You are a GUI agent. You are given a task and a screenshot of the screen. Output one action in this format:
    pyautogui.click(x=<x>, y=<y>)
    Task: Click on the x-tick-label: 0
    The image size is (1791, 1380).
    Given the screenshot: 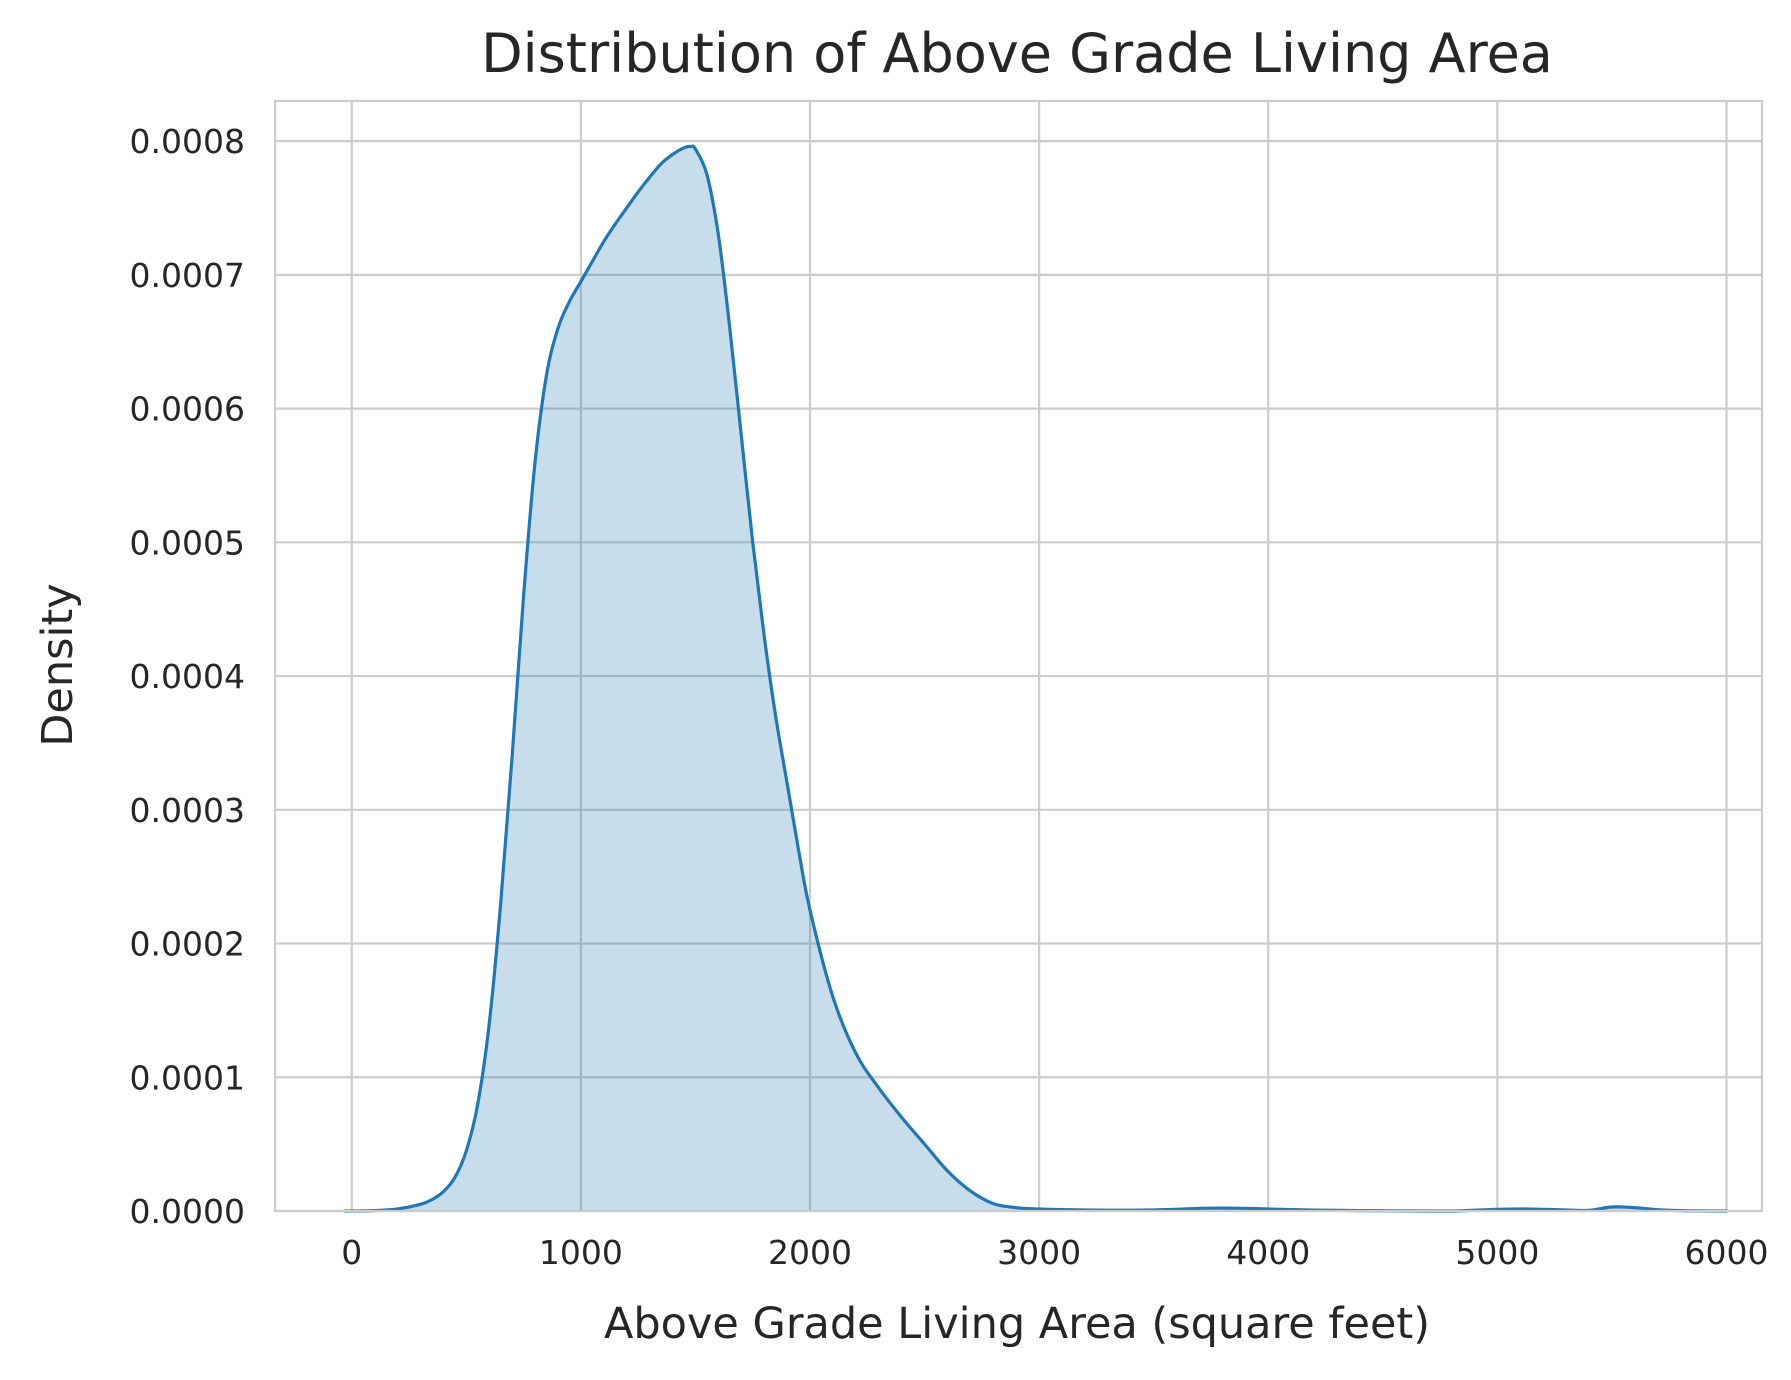 What is the action you would take?
    pyautogui.click(x=351, y=1252)
    